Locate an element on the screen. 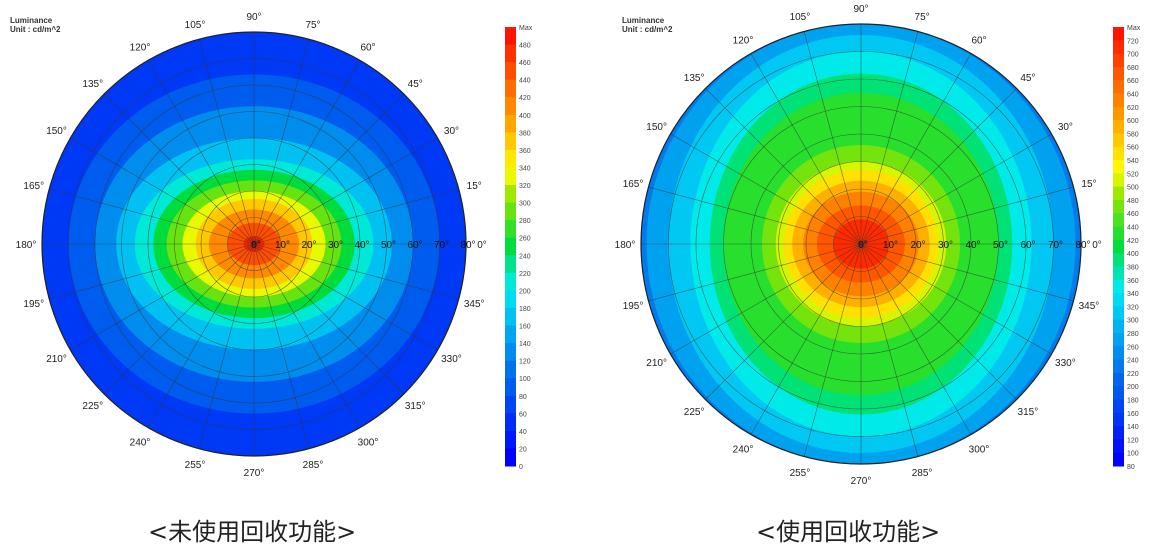  angle-tick-label: 345° is located at coordinates (1089, 306).